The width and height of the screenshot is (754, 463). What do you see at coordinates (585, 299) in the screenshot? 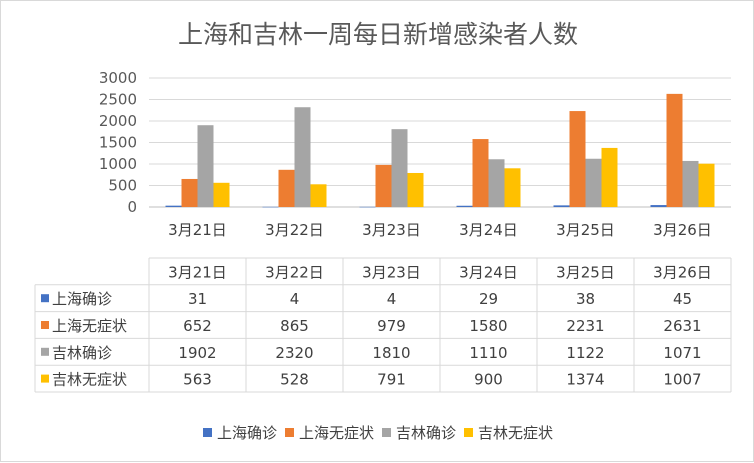
I see `table-cell: 38` at bounding box center [585, 299].